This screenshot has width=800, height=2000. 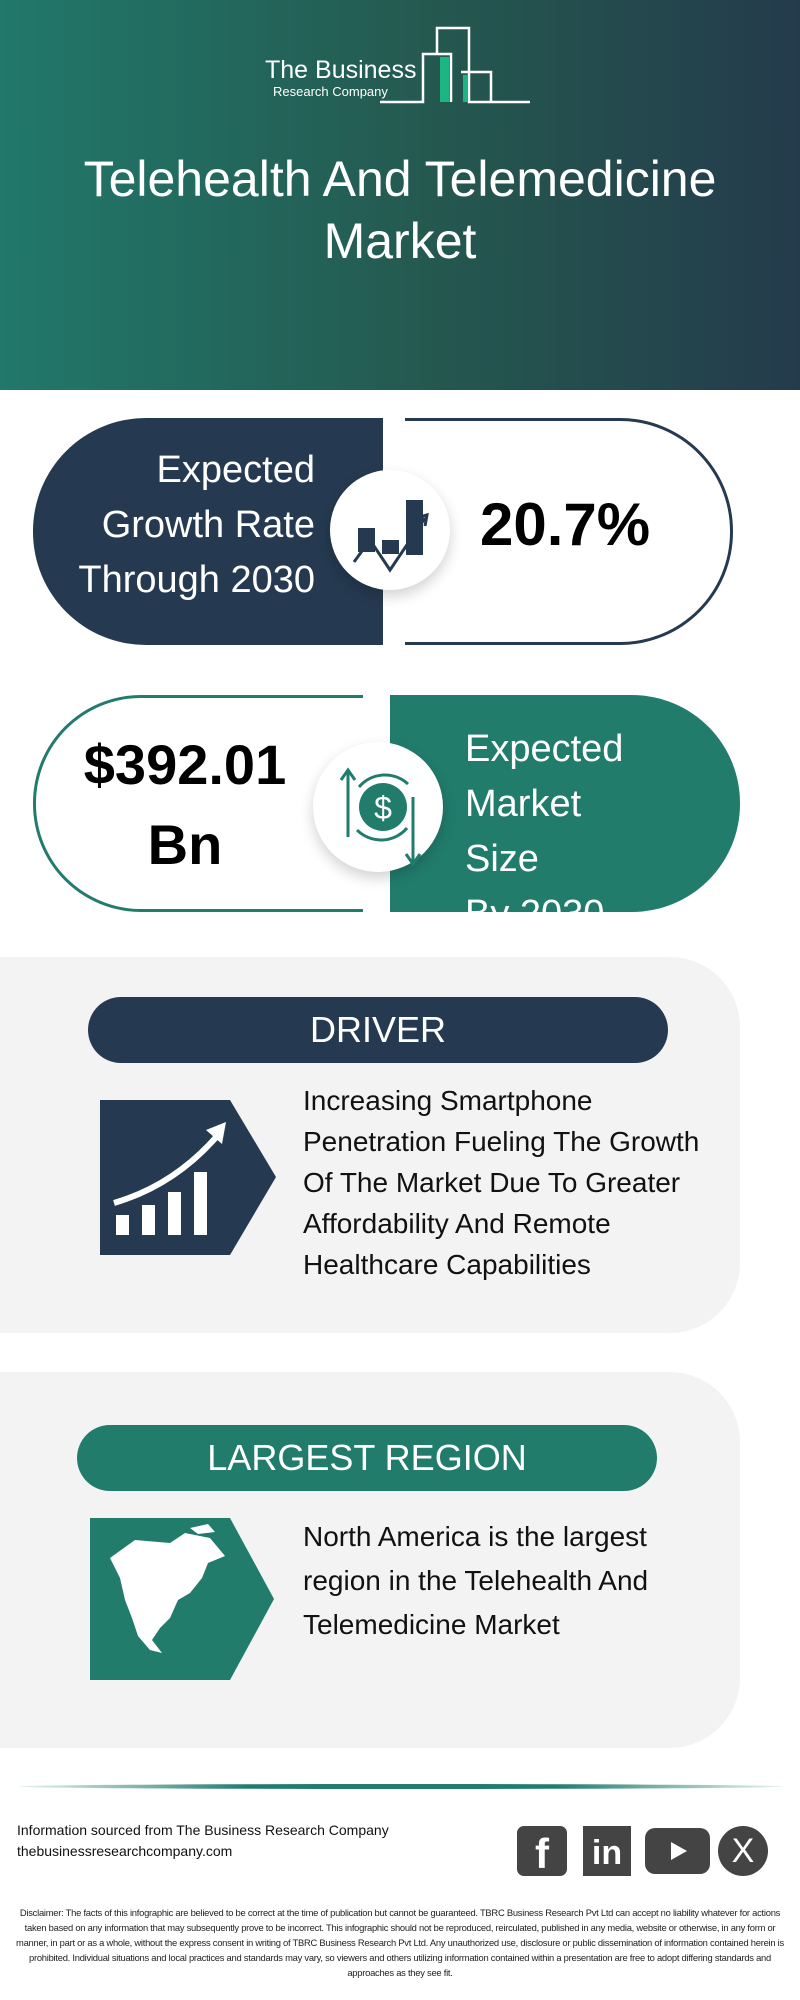 What do you see at coordinates (185, 805) in the screenshot?
I see `market-size-value: $392.01 Bn` at bounding box center [185, 805].